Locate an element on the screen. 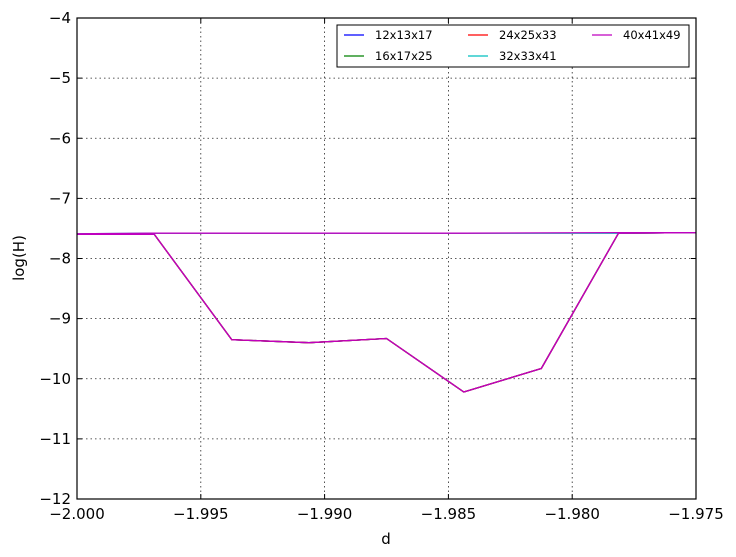  legend-label: 32x33x41 is located at coordinates (528, 56).